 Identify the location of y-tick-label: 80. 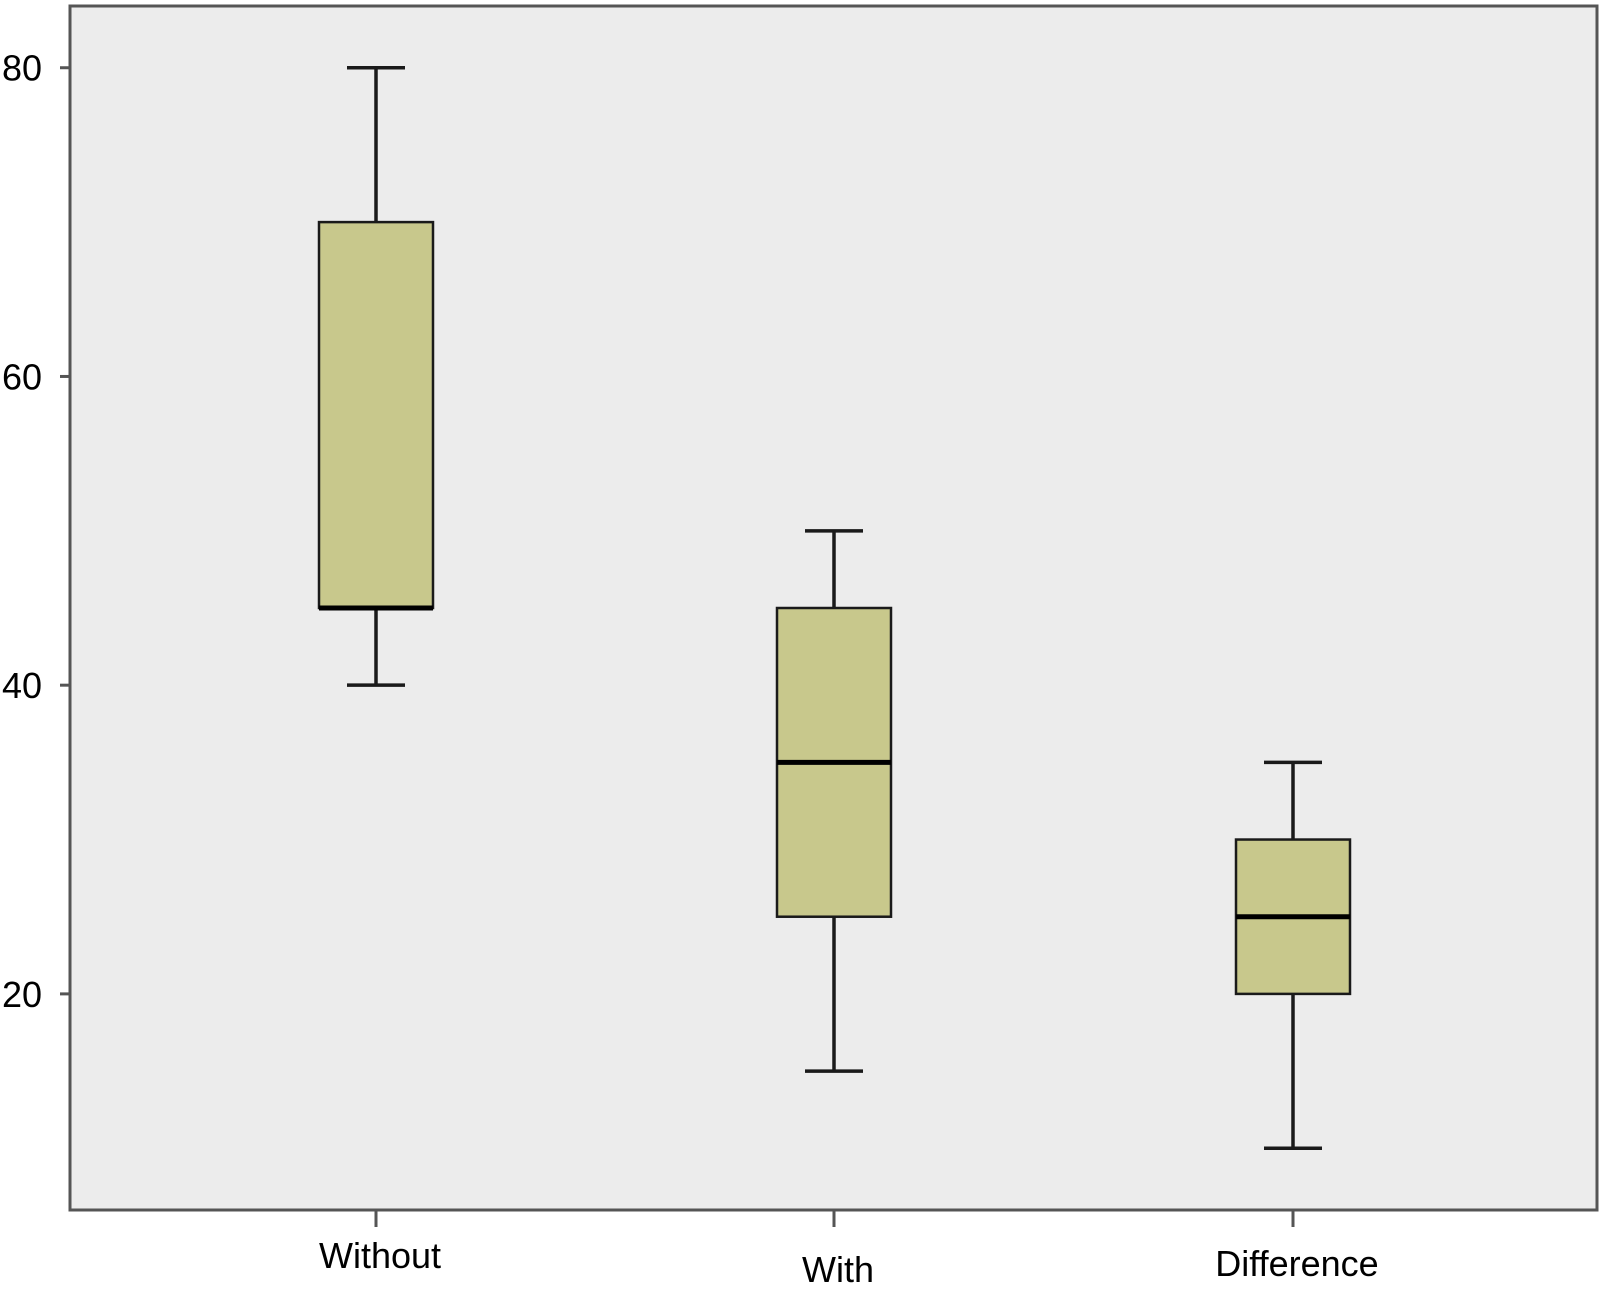
(22, 68).